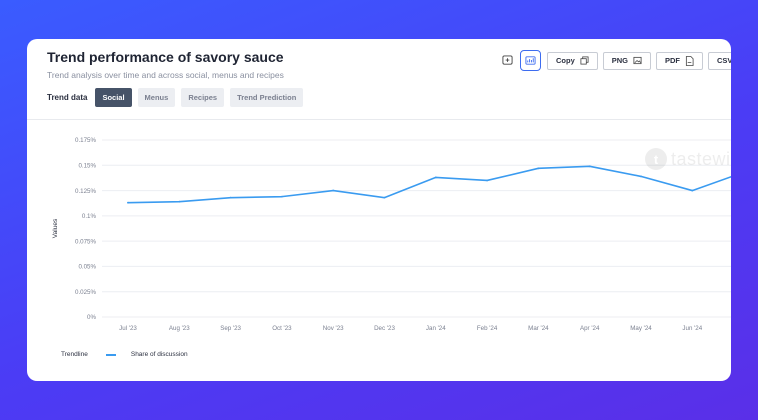  Describe the element at coordinates (724, 60) in the screenshot. I see `csv-label: CSV` at that location.